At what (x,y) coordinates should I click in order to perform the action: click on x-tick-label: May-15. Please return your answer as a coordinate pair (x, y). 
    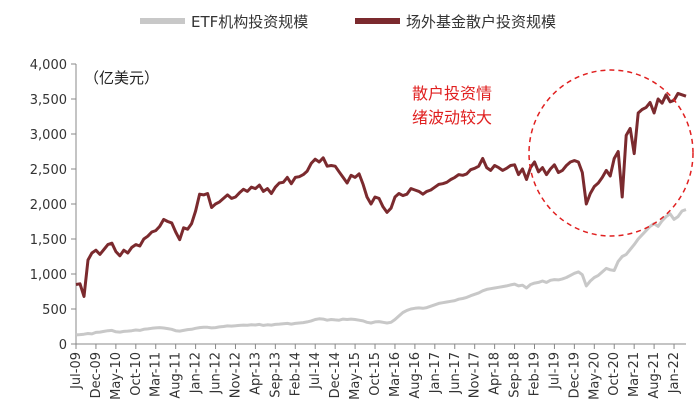
    Looking at the image, I should click on (355, 376).